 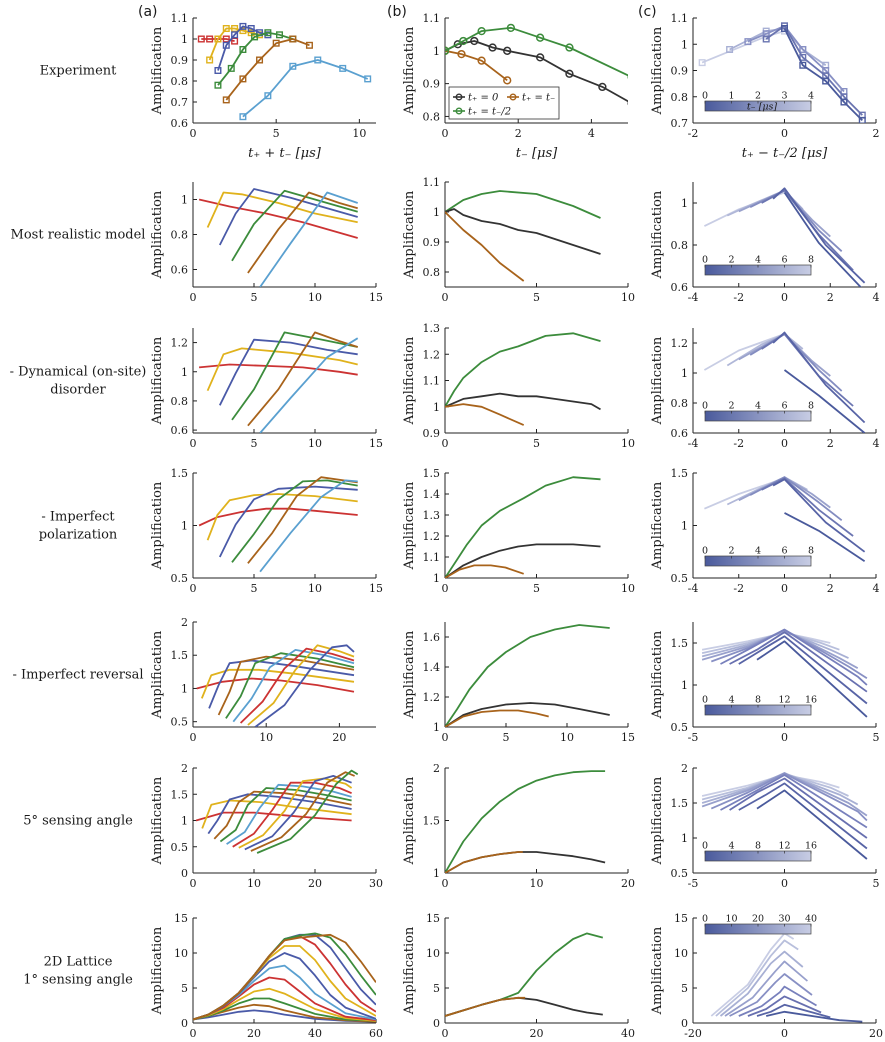 I want to click on column-label: (a), so click(x=148, y=12).